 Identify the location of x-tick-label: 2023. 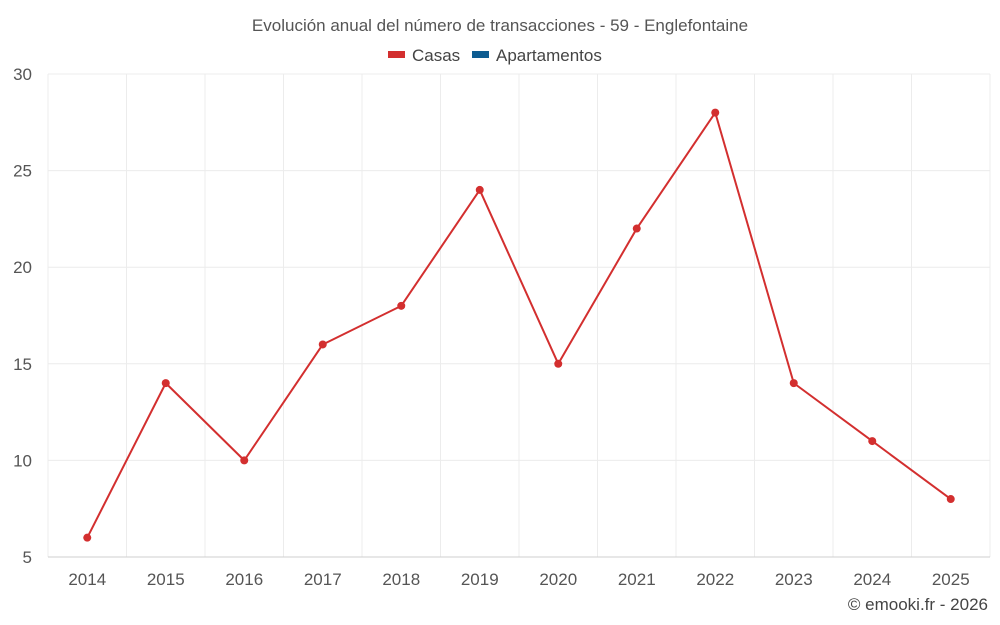
(794, 579).